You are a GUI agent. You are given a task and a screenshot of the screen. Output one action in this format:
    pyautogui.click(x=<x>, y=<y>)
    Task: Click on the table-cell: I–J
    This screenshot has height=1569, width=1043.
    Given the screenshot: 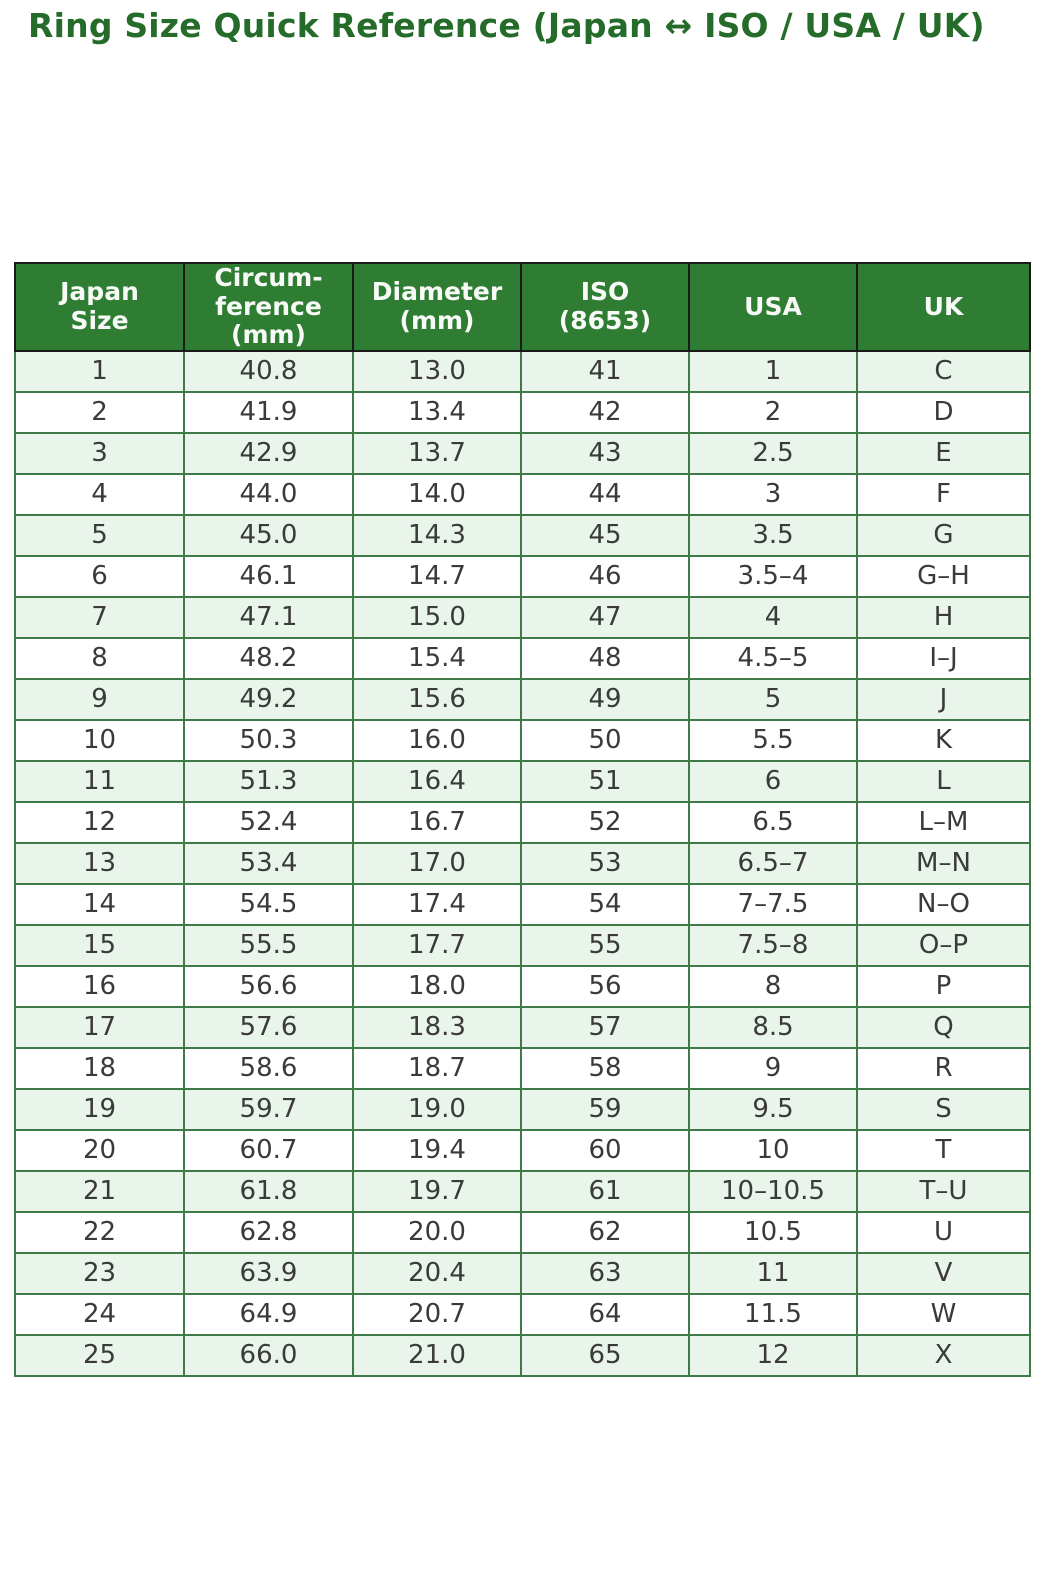 What is the action you would take?
    pyautogui.click(x=943, y=658)
    